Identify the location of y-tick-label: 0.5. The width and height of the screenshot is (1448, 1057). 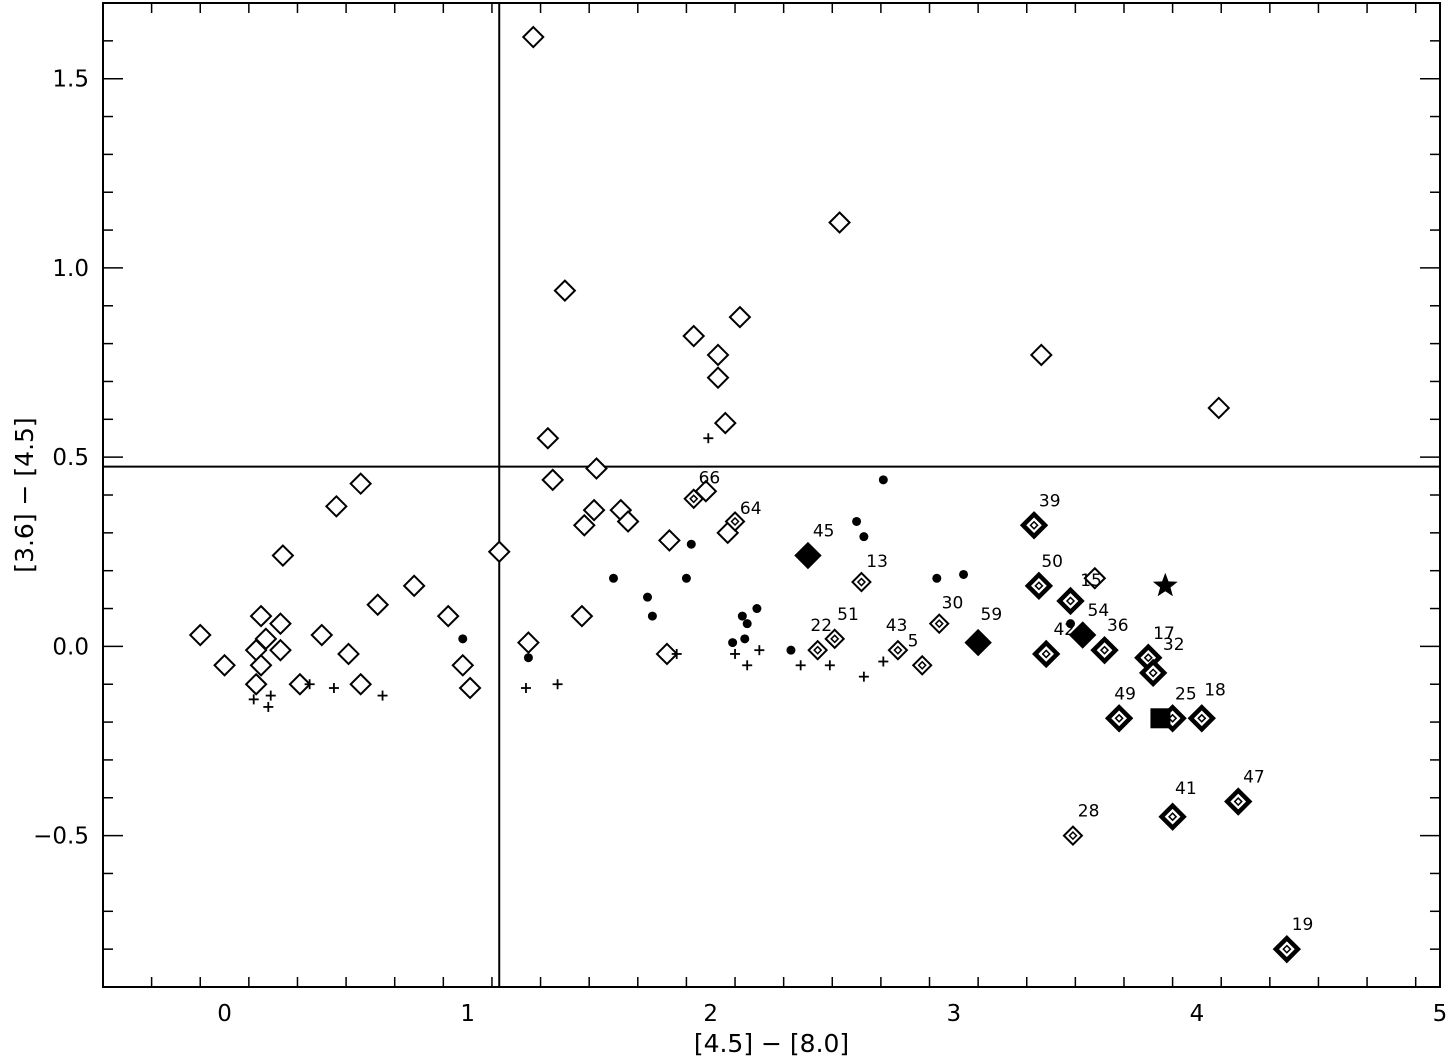
(70, 458).